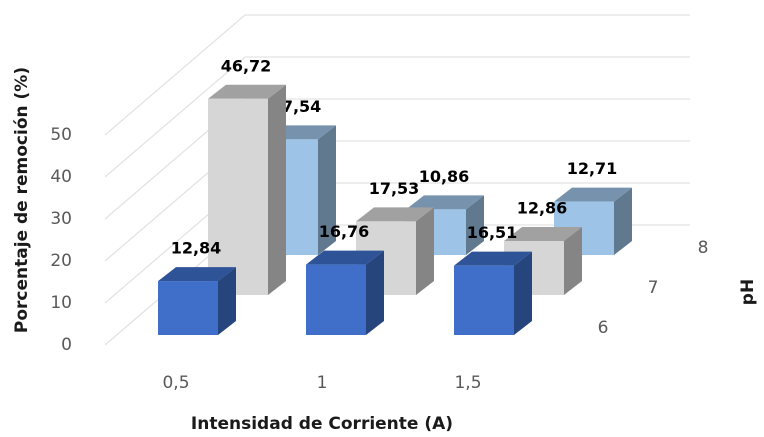 This screenshot has height=437, width=764. What do you see at coordinates (322, 424) in the screenshot?
I see `x-axis-title: Intensidad de Corriente (A)` at bounding box center [322, 424].